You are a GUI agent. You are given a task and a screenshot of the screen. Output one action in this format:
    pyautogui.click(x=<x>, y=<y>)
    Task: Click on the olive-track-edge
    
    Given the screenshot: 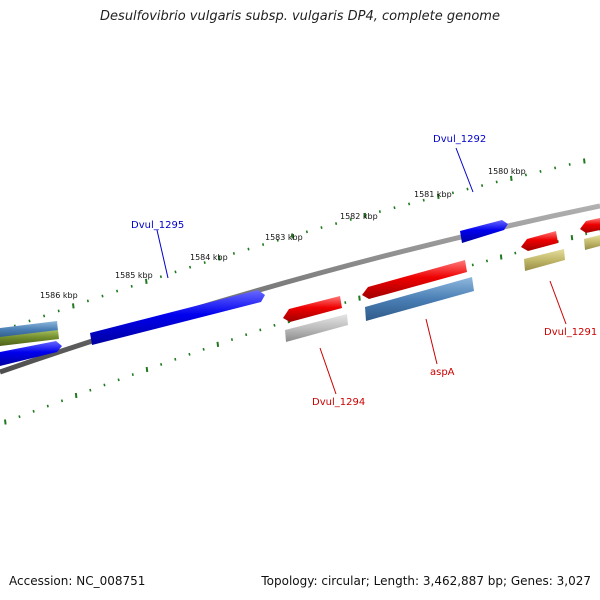 What is the action you would take?
    pyautogui.click(x=29, y=338)
    